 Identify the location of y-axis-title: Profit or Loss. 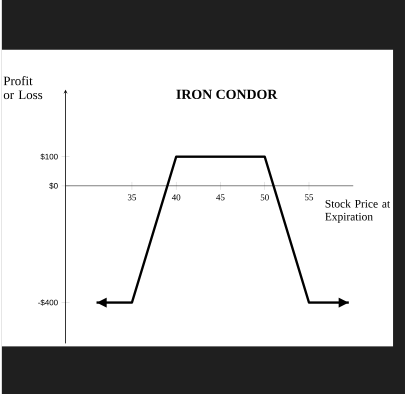
(23, 88).